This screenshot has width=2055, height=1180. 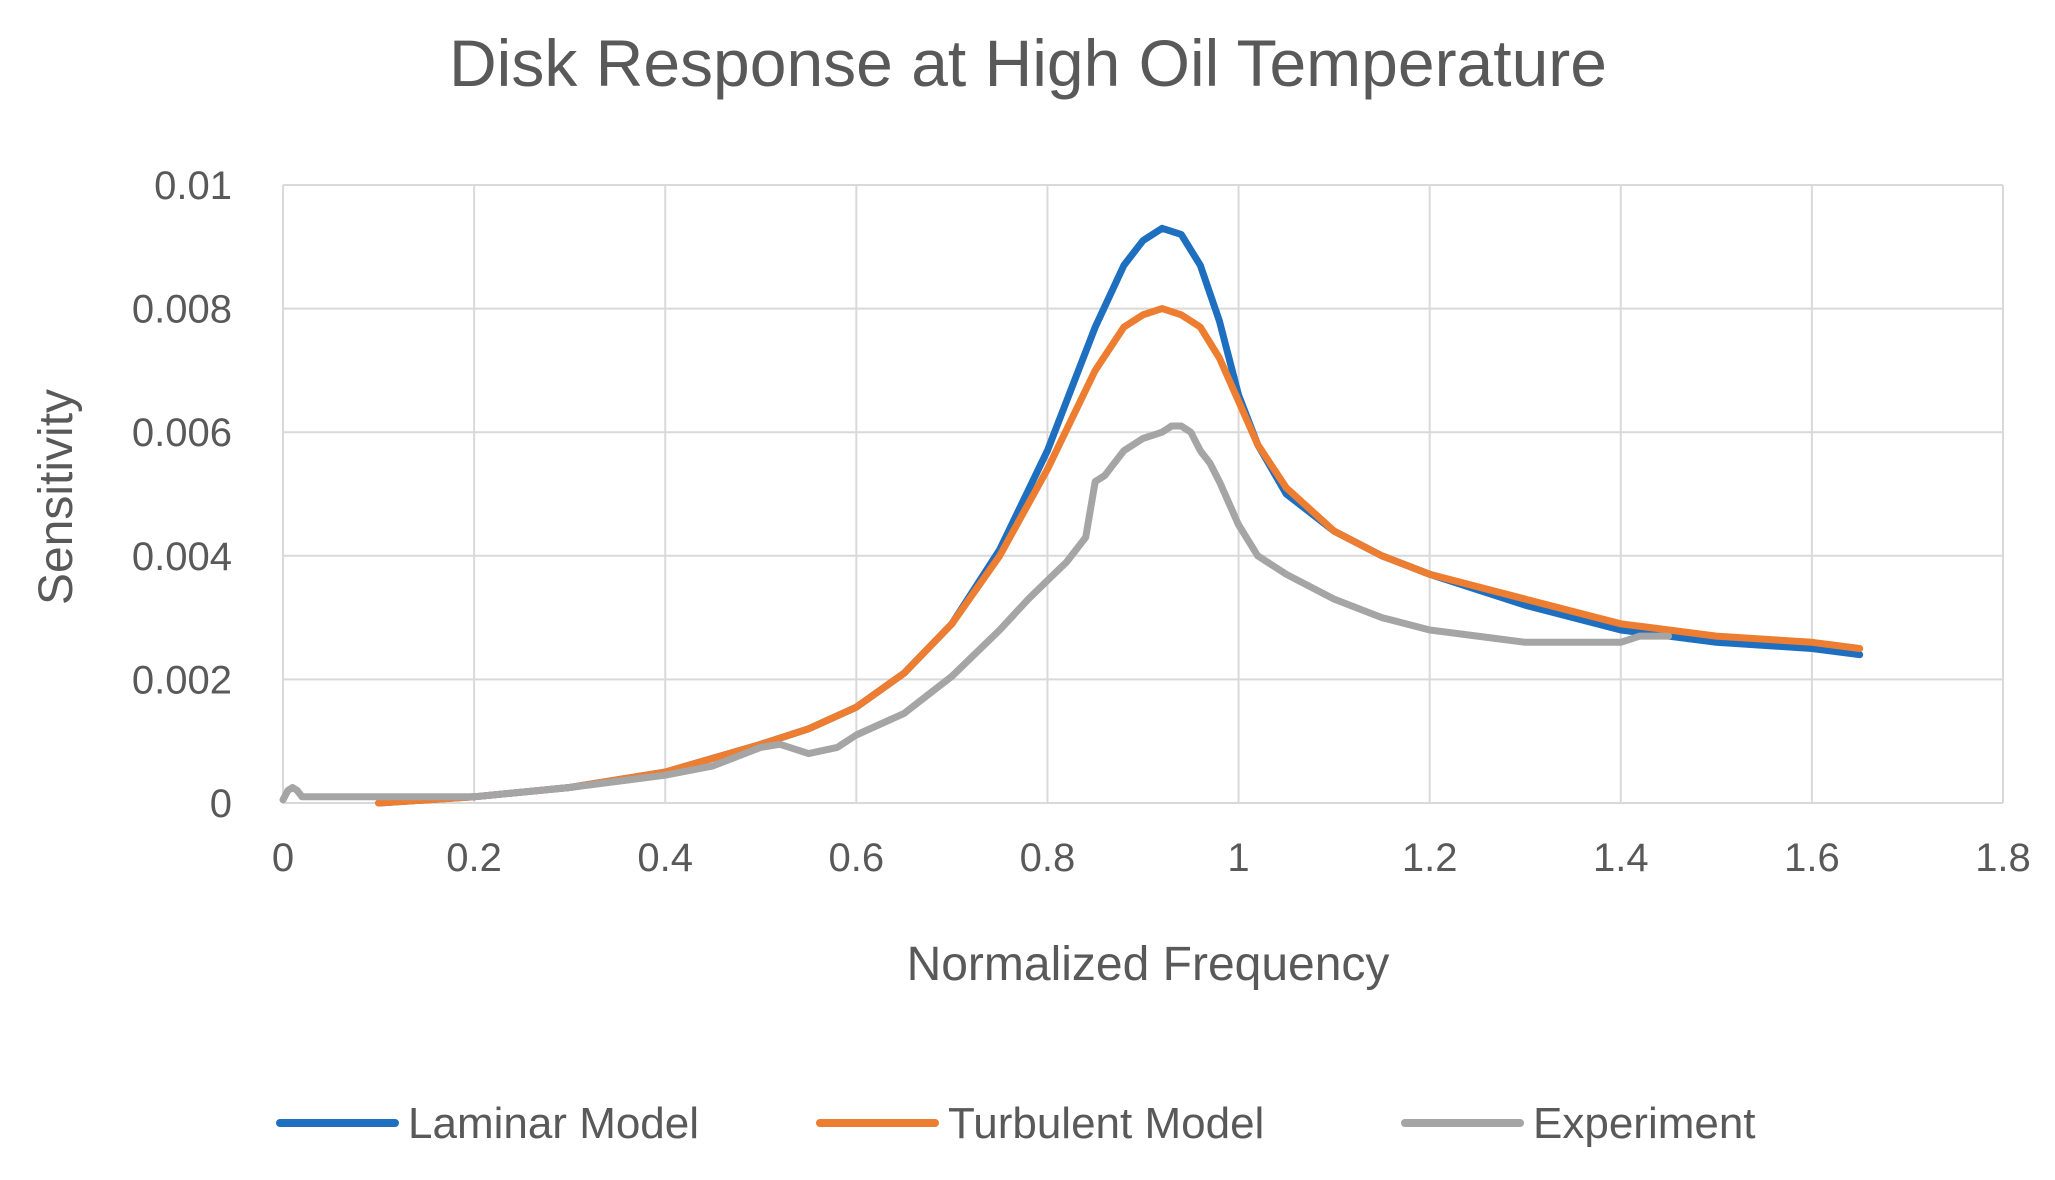 What do you see at coordinates (1106, 1123) in the screenshot?
I see `legend-label: Turbulent Model` at bounding box center [1106, 1123].